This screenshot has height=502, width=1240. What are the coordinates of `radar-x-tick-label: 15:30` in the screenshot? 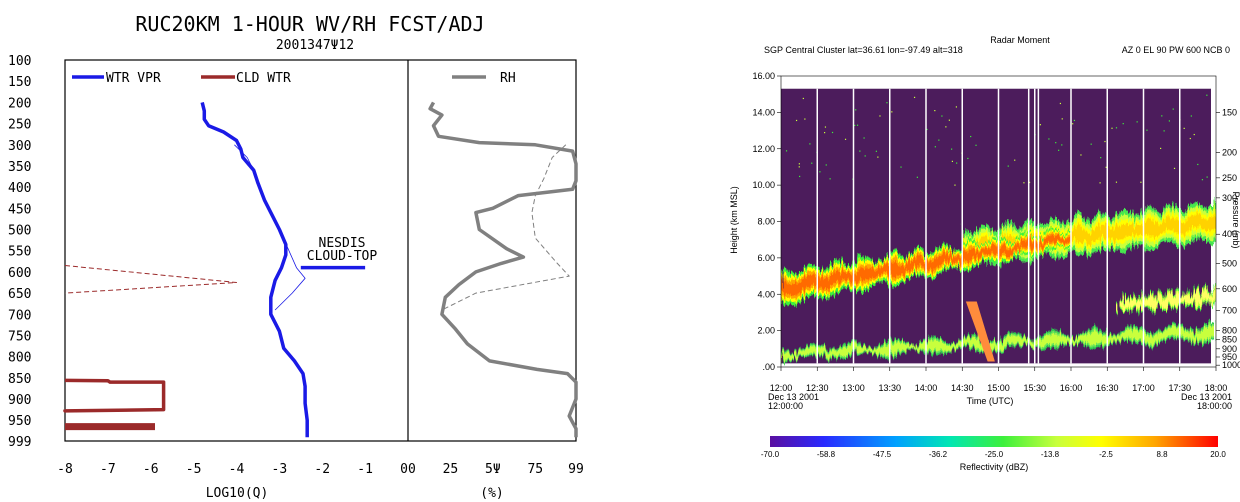 It's located at (1034, 388).